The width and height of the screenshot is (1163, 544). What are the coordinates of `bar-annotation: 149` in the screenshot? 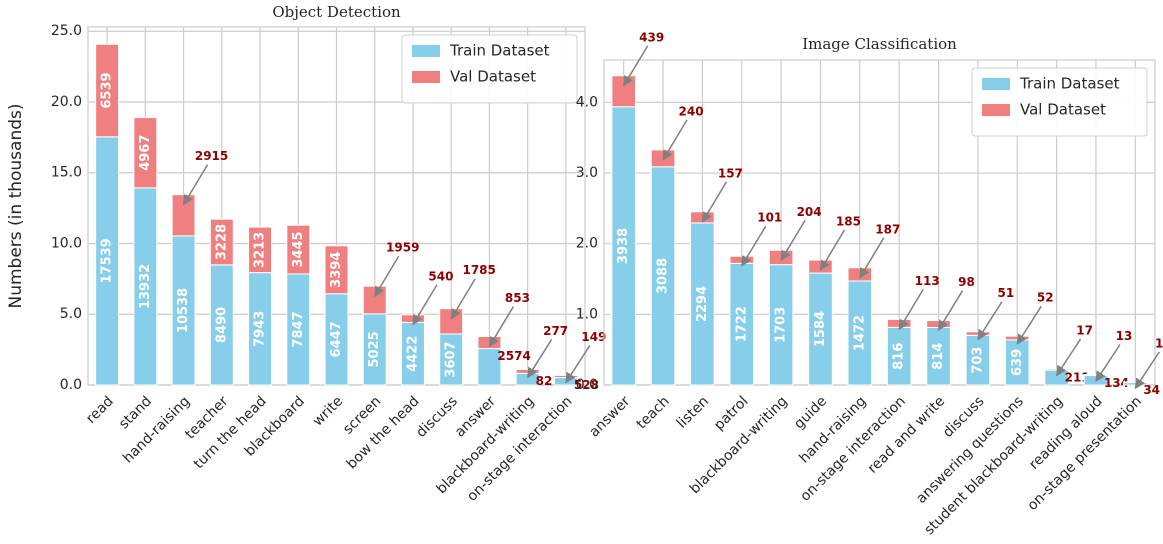 It's located at (593, 337).